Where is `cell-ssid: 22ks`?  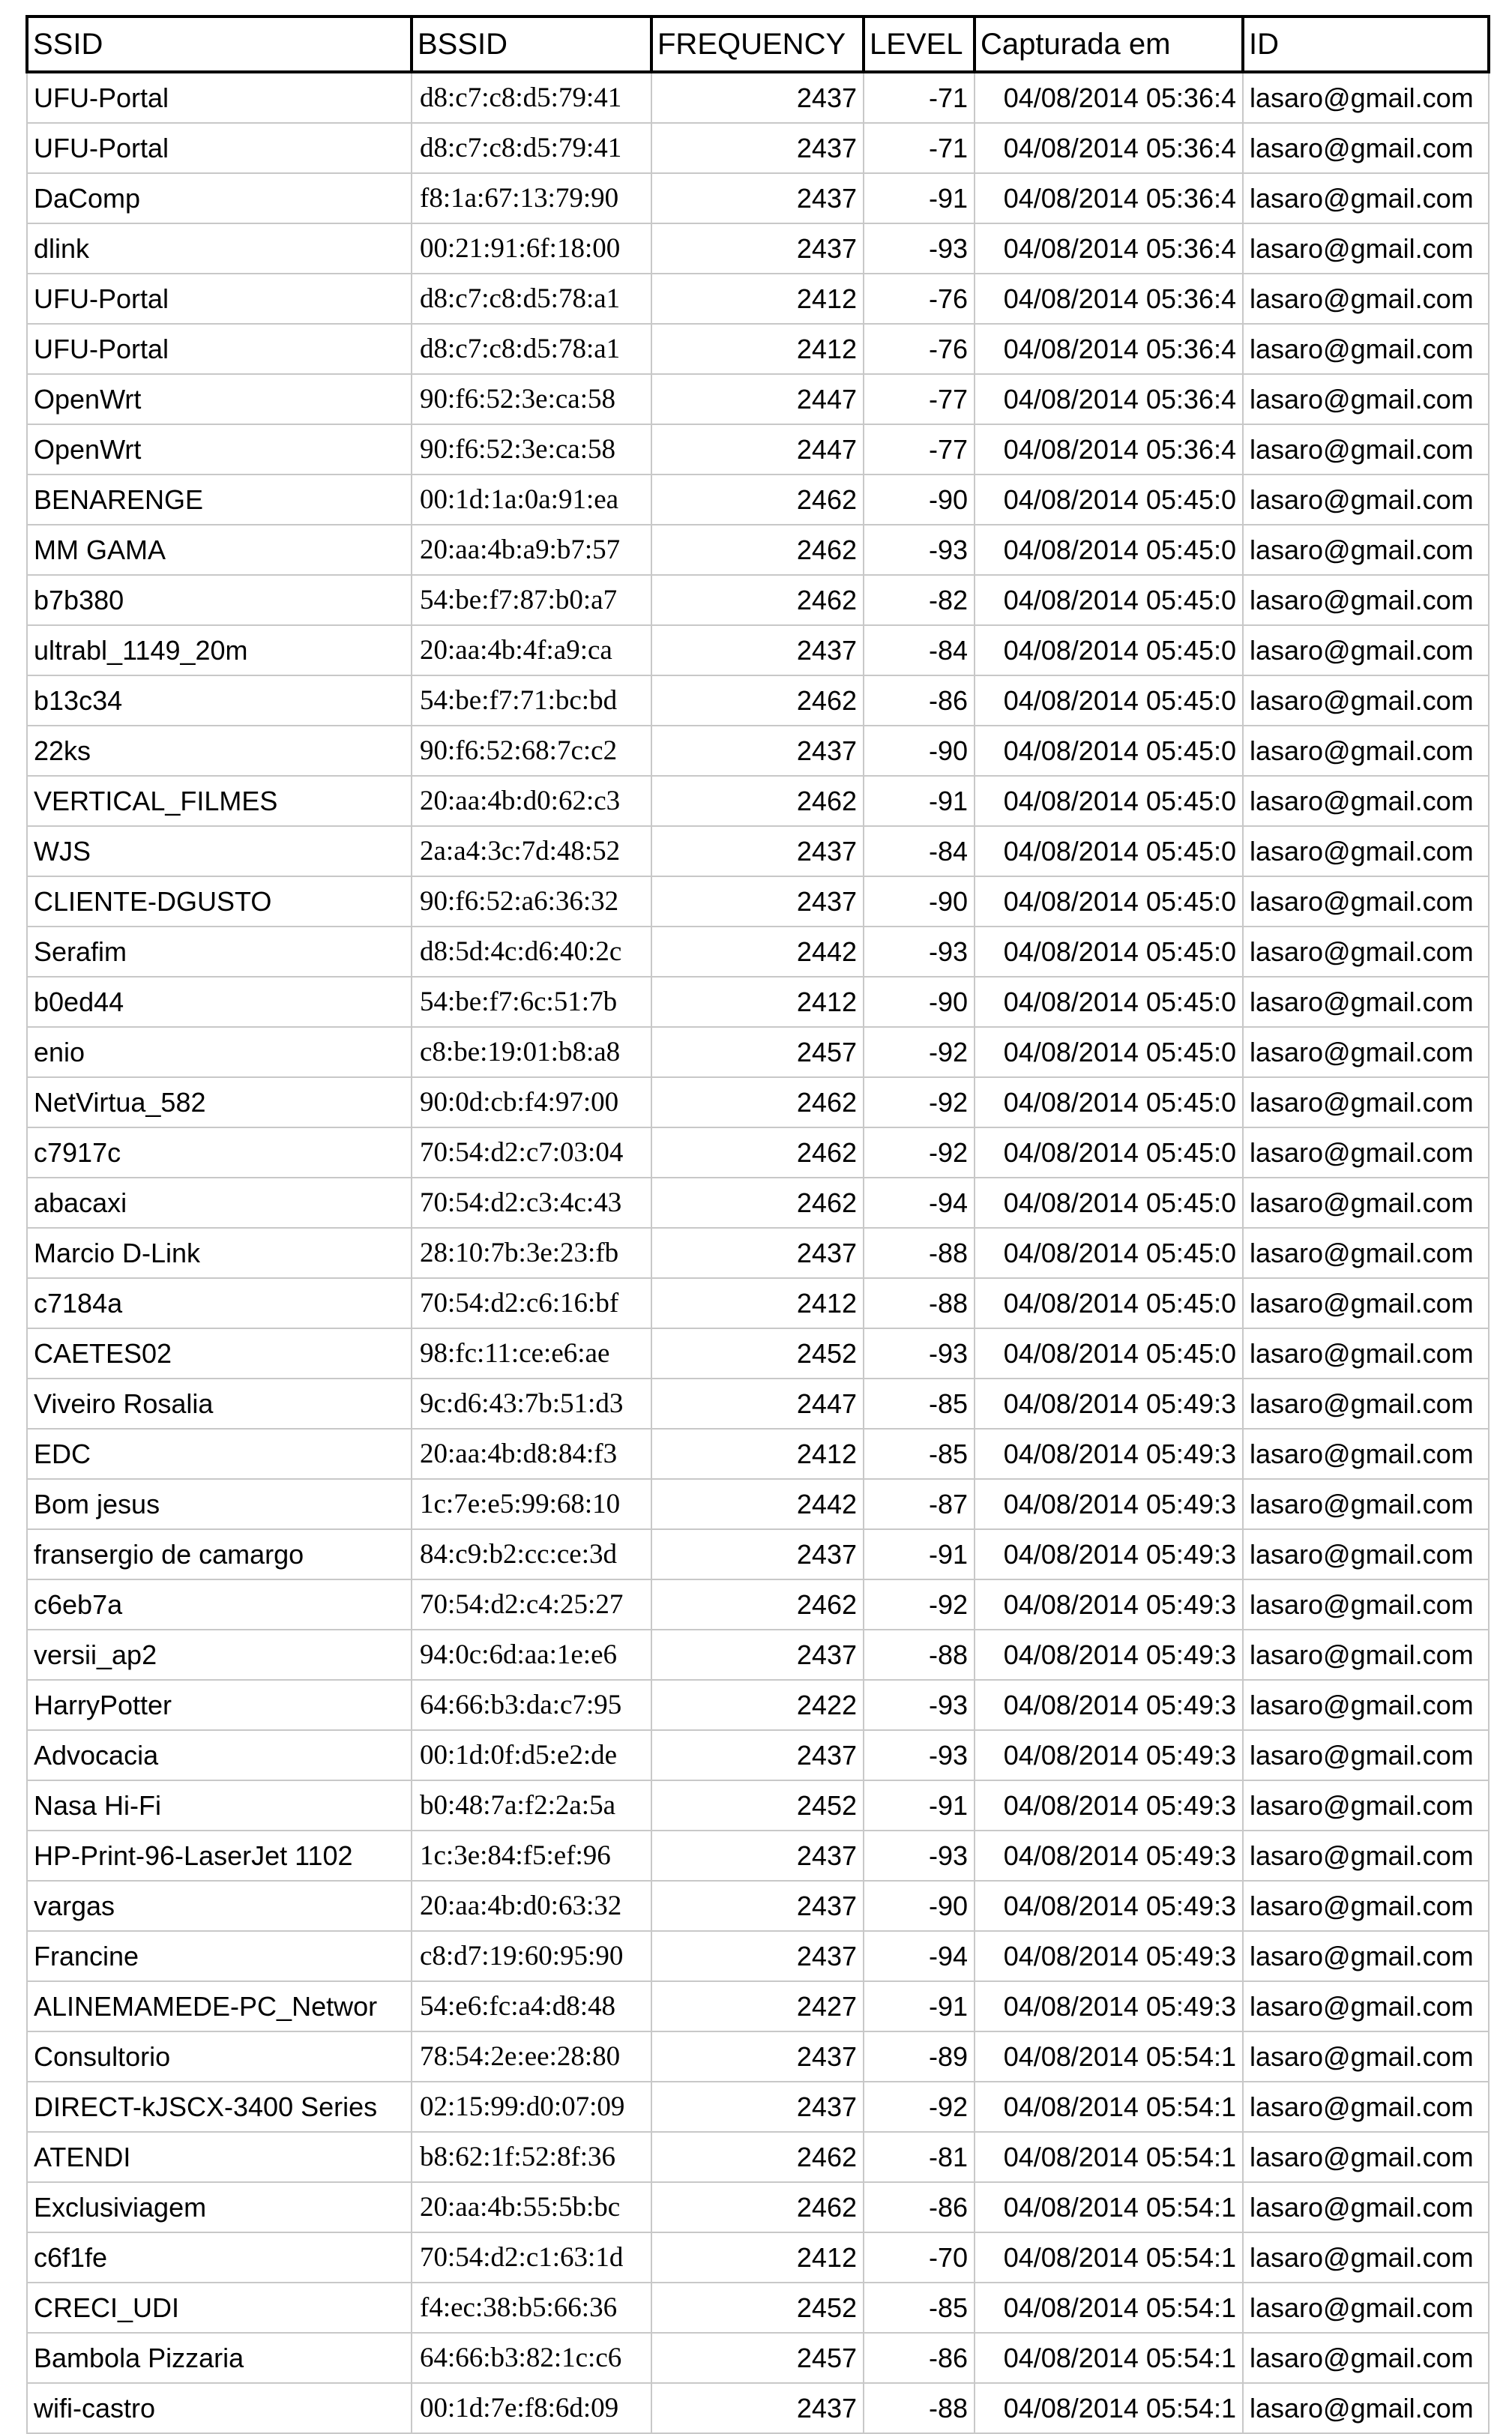 cell-ssid: 22ks is located at coordinates (219, 752).